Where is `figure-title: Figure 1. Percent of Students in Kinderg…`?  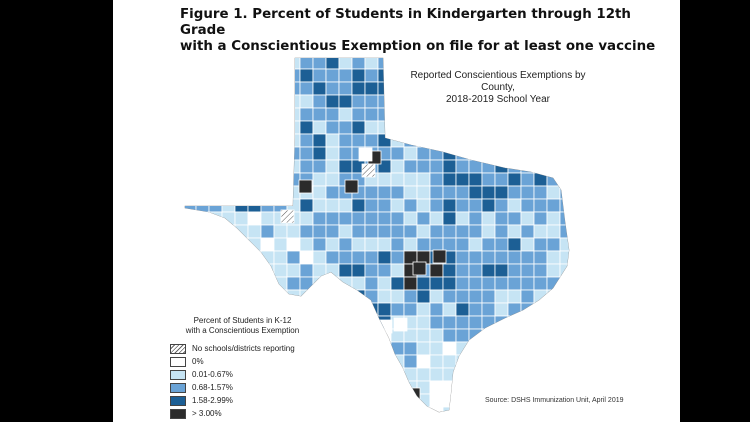 figure-title: Figure 1. Percent of Students in Kinderg… is located at coordinates (420, 31).